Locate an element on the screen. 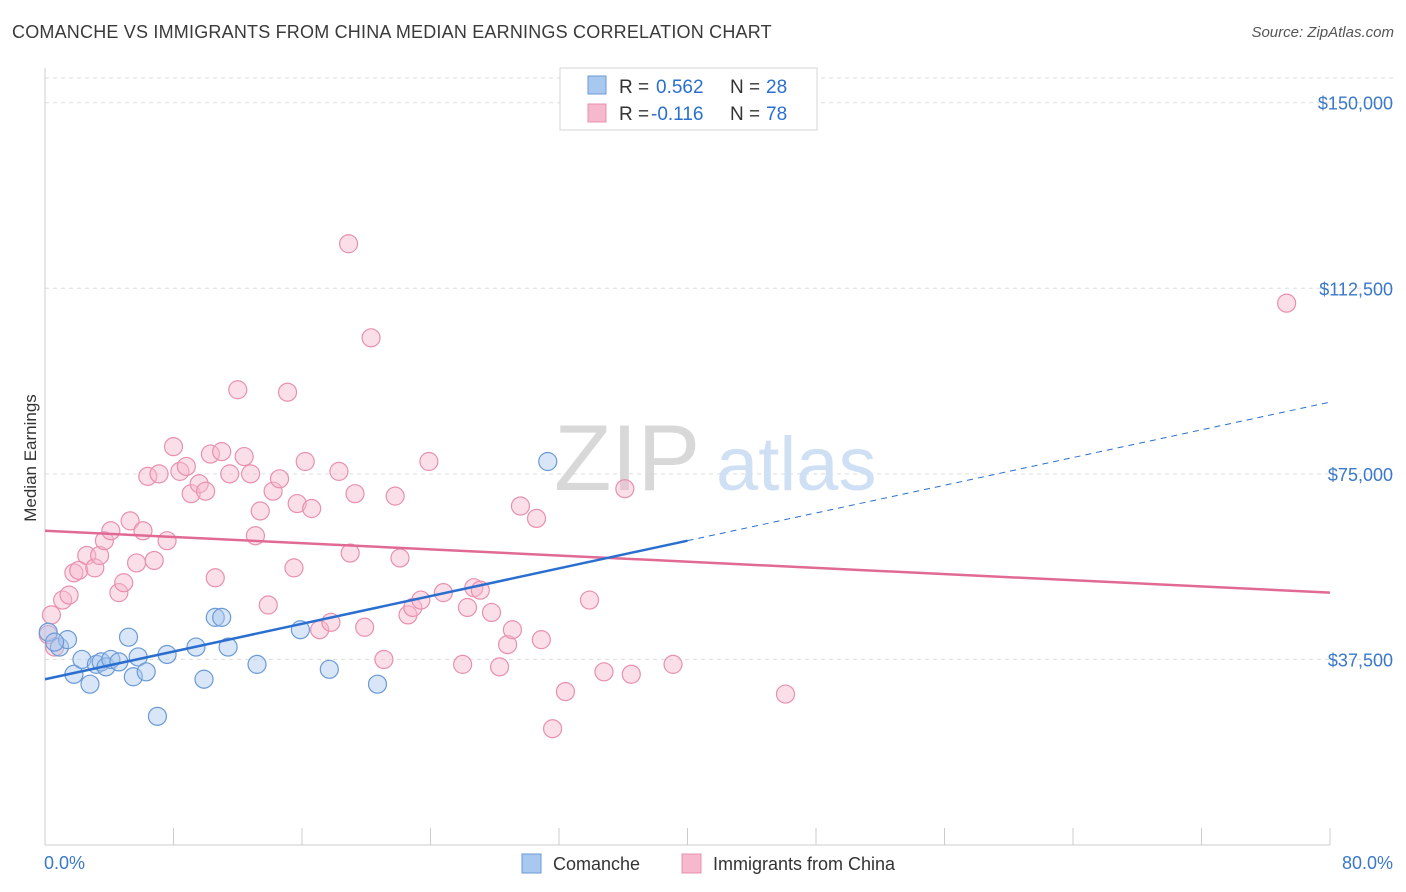 The image size is (1406, 892). comanche-trend-line is located at coordinates (366, 610).